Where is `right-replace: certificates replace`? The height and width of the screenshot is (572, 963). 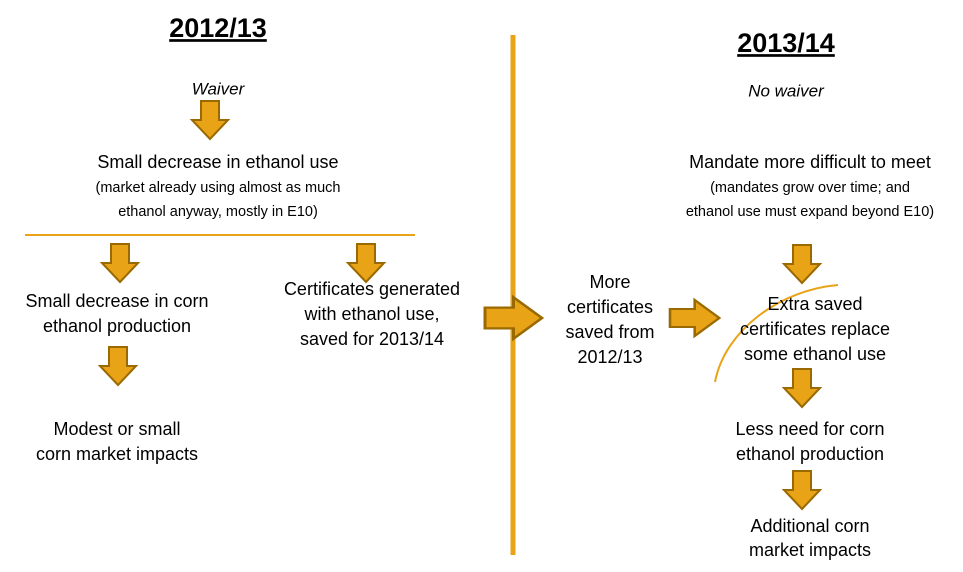
right-replace: certificates replace is located at coordinates (815, 329).